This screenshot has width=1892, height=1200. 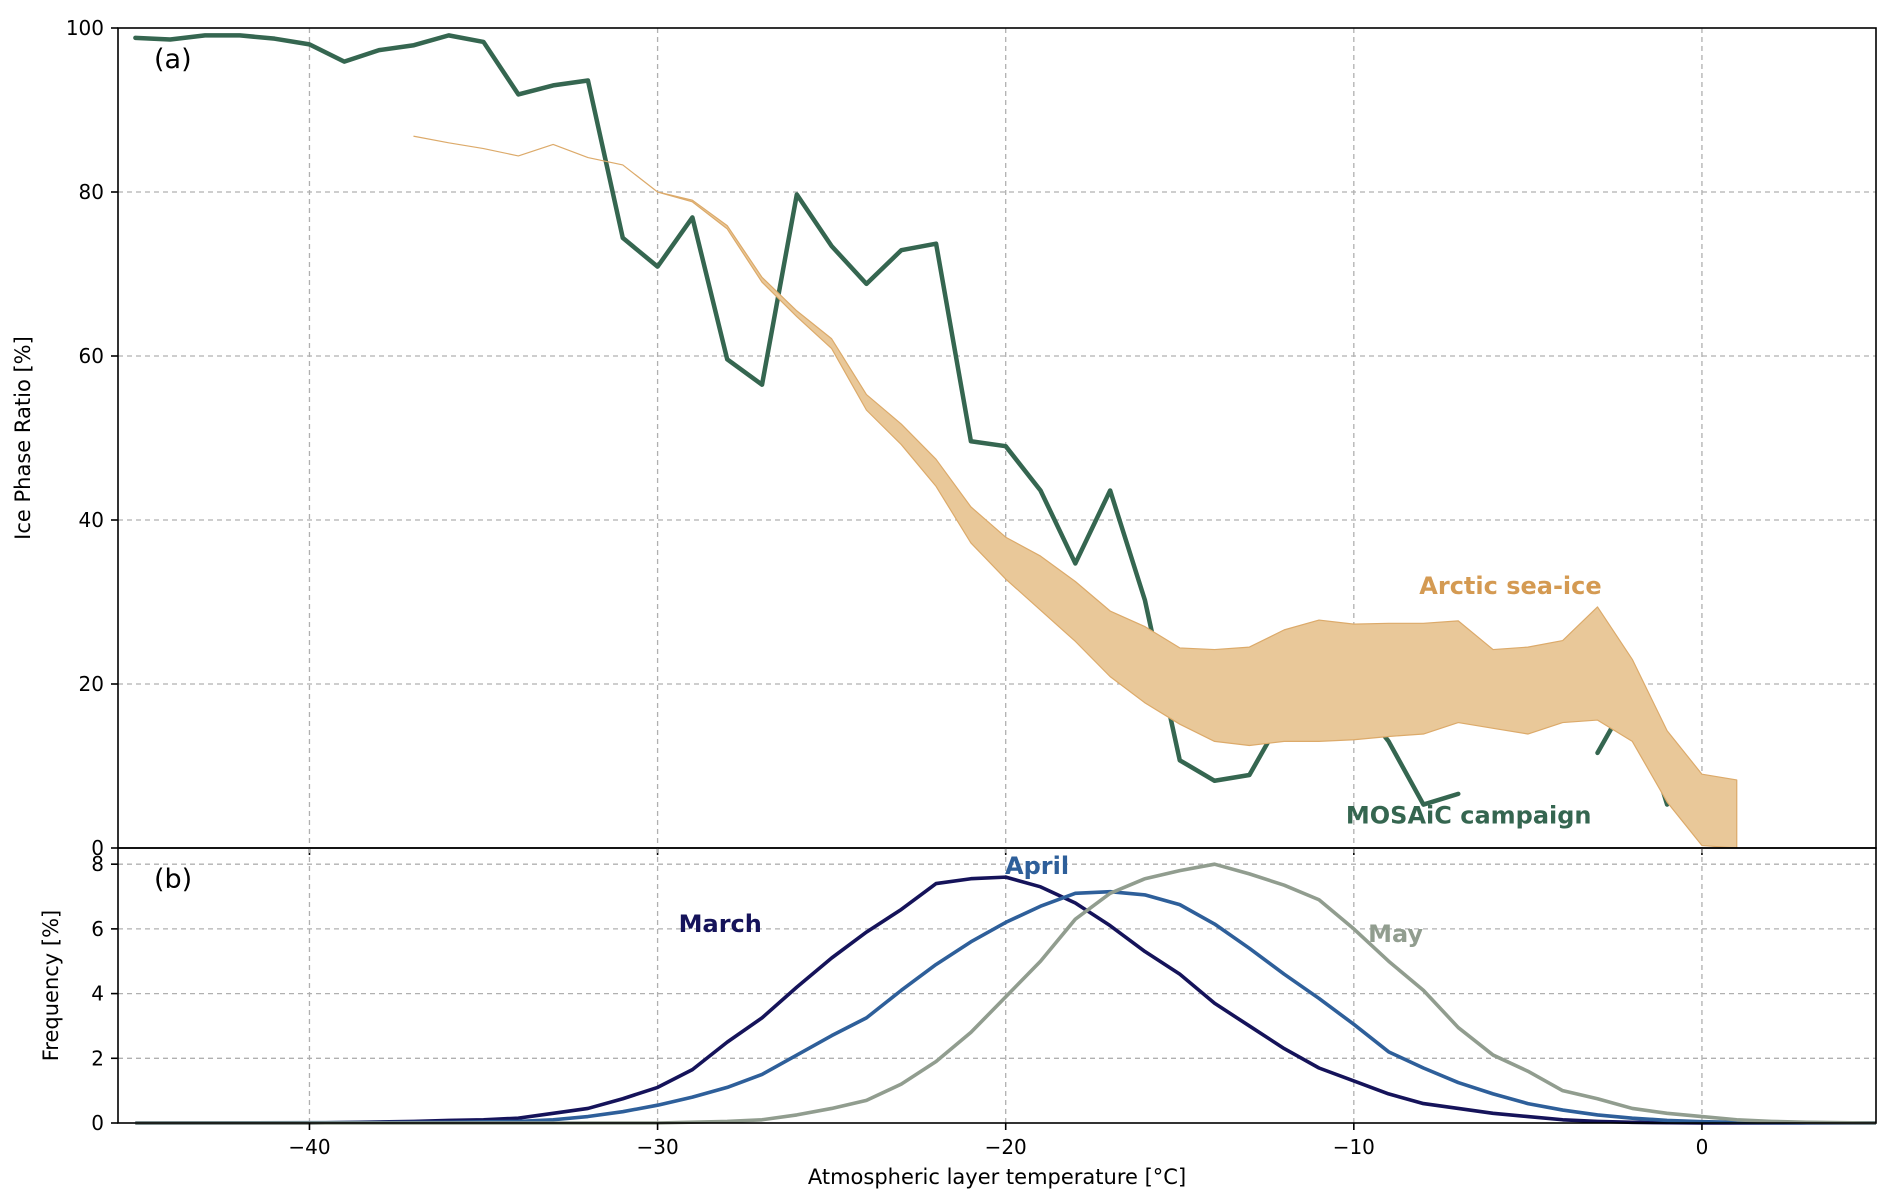 I want to click on march-label: March, so click(x=720, y=924).